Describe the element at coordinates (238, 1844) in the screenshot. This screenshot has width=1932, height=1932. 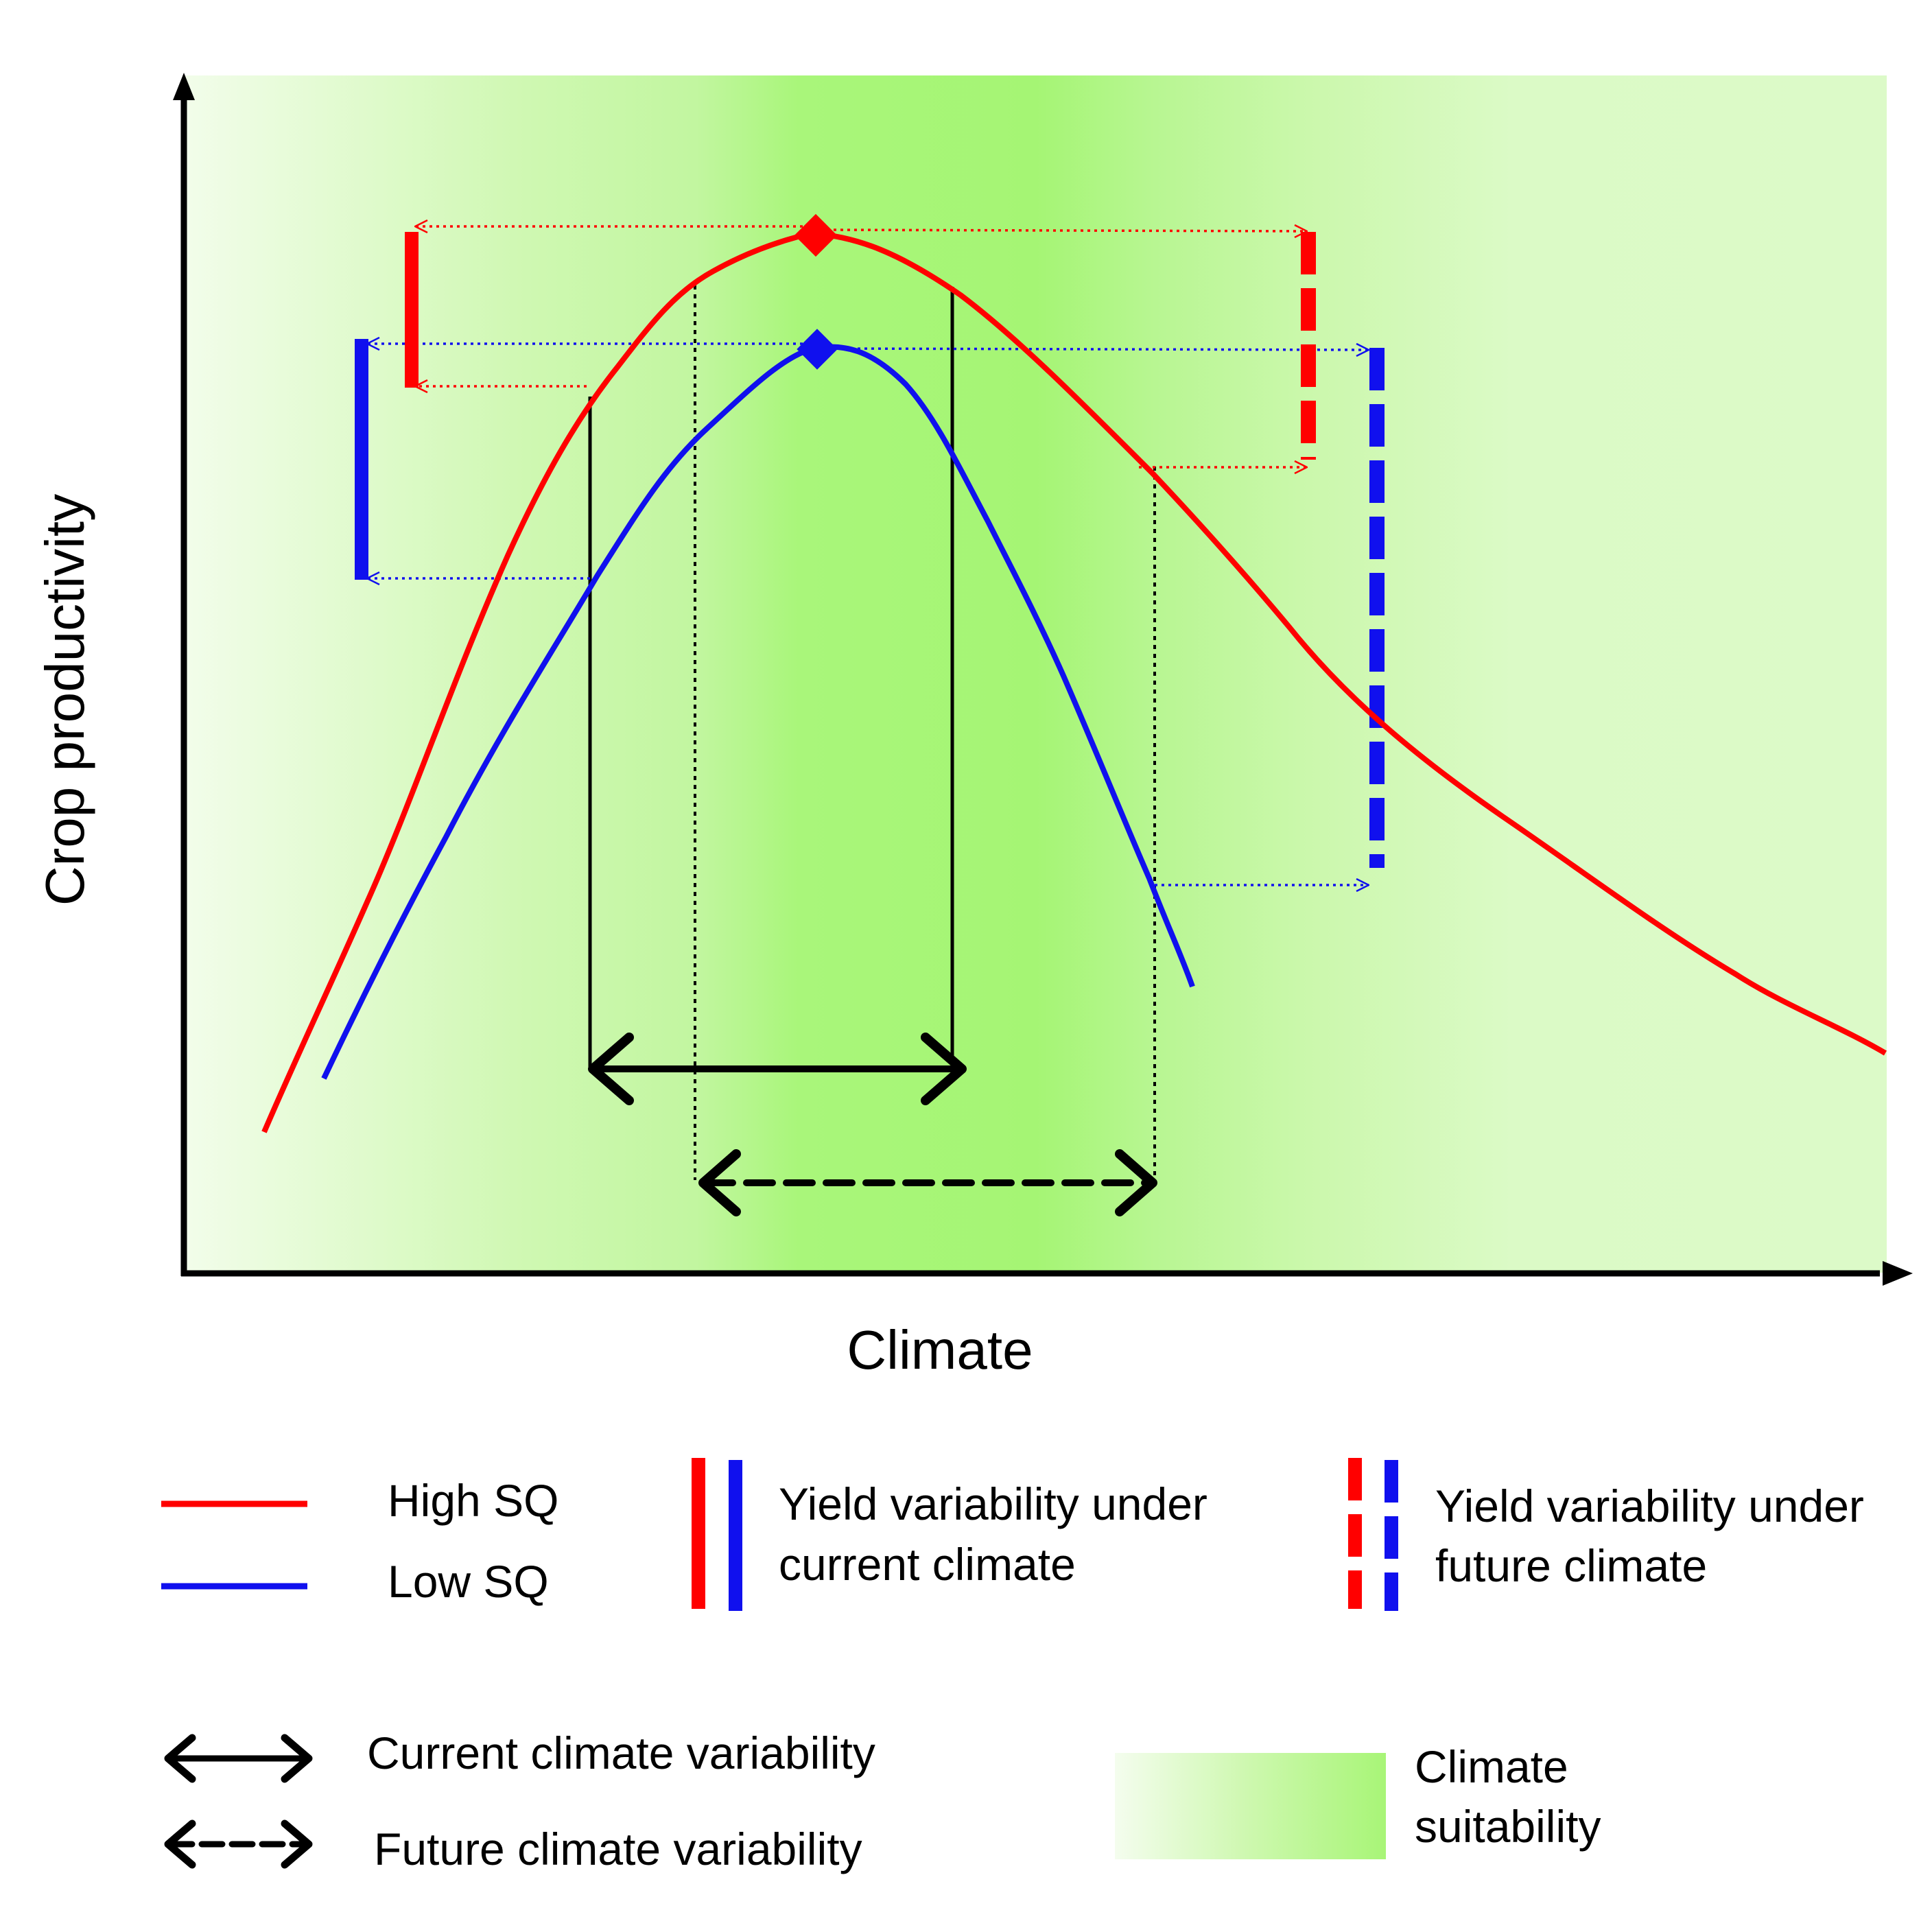
I see `legend-future-variability-arrow` at that location.